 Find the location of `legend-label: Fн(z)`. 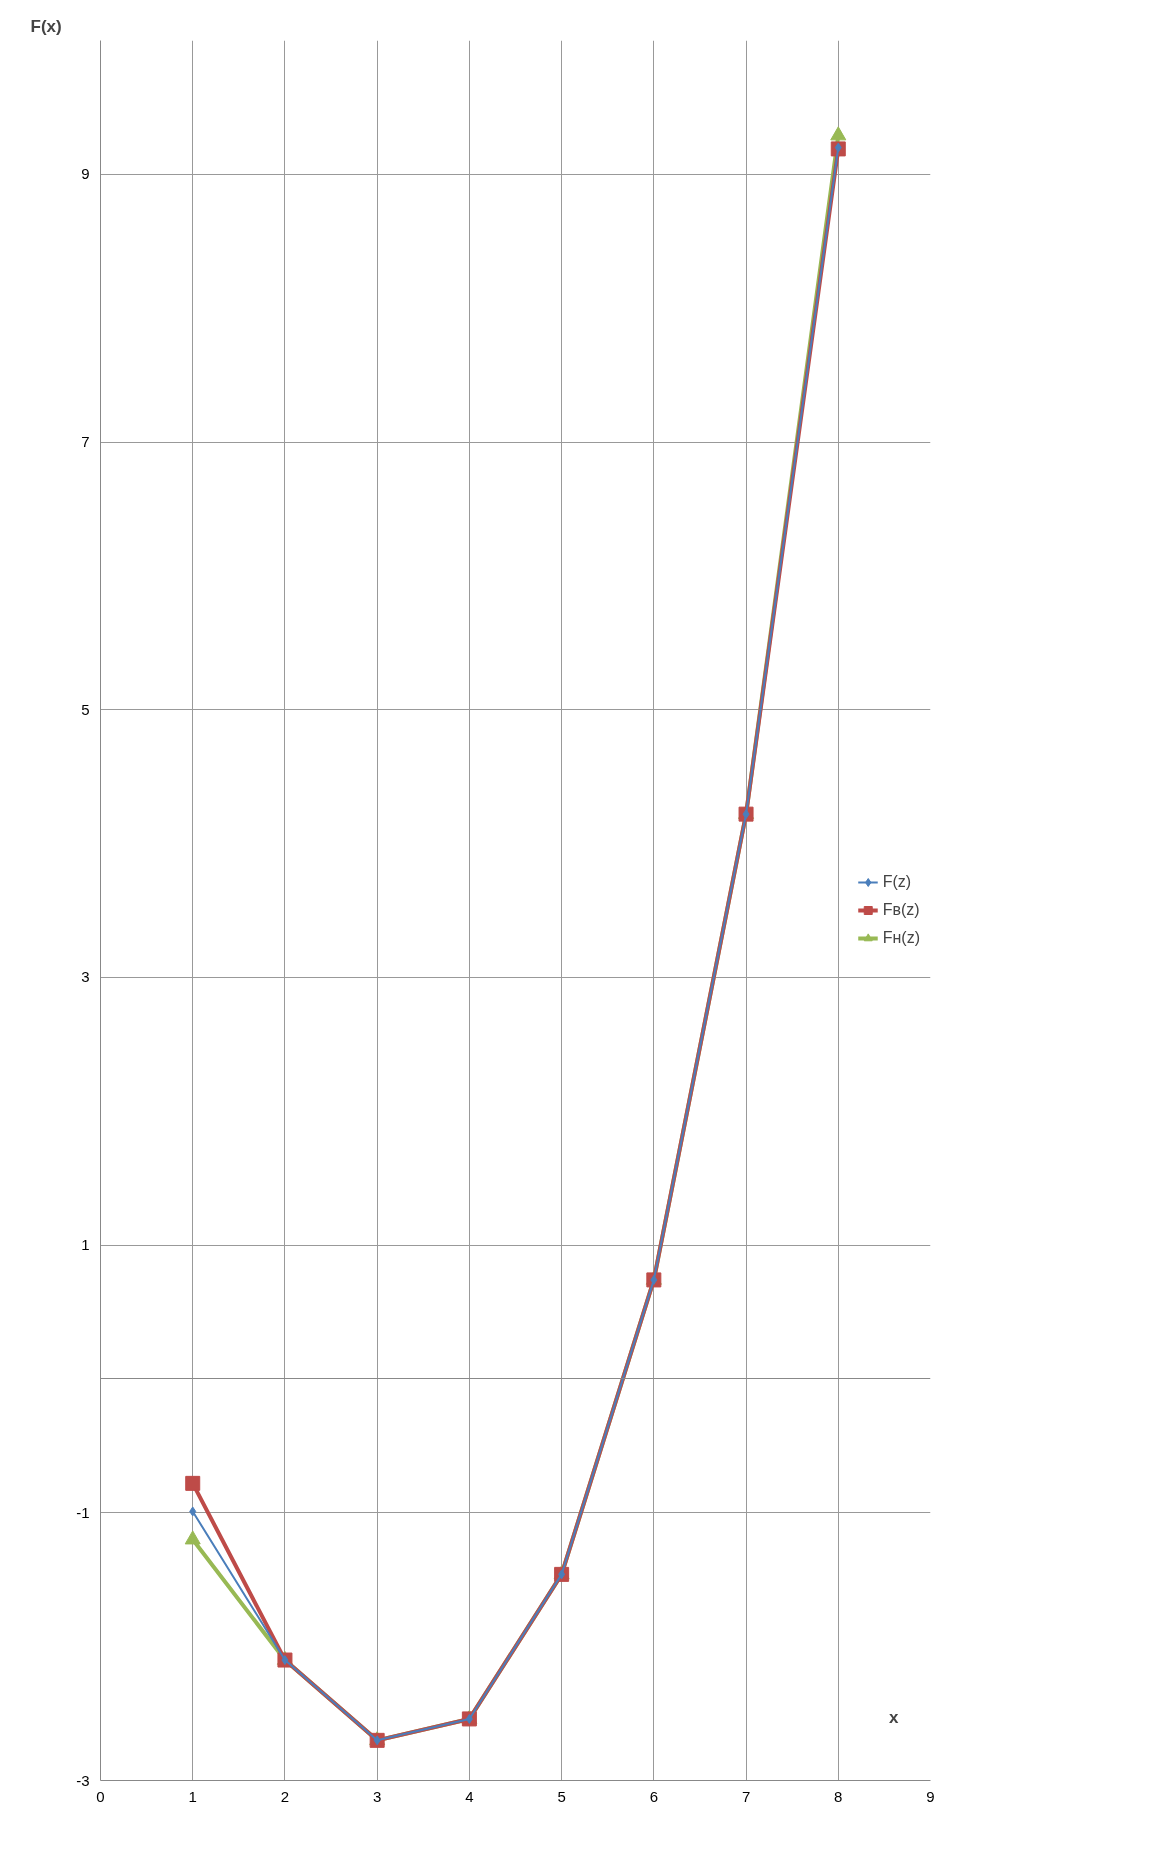

legend-label: Fн(z) is located at coordinates (901, 938).